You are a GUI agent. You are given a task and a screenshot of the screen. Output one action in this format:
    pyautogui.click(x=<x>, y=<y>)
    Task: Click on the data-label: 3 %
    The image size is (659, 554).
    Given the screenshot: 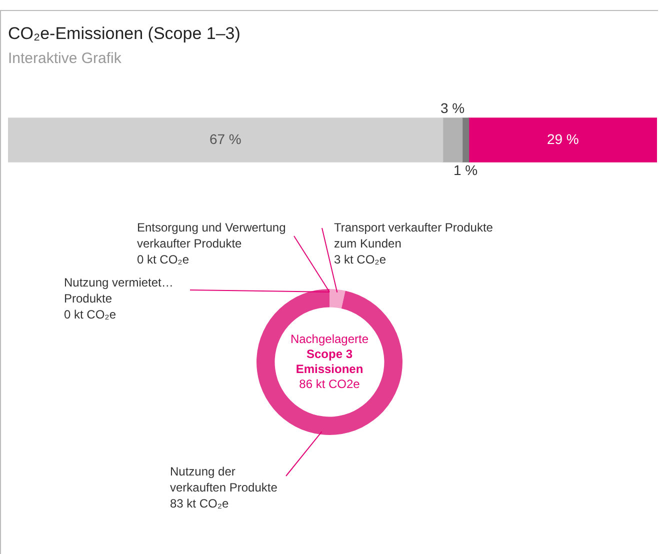 What is the action you would take?
    pyautogui.click(x=452, y=108)
    